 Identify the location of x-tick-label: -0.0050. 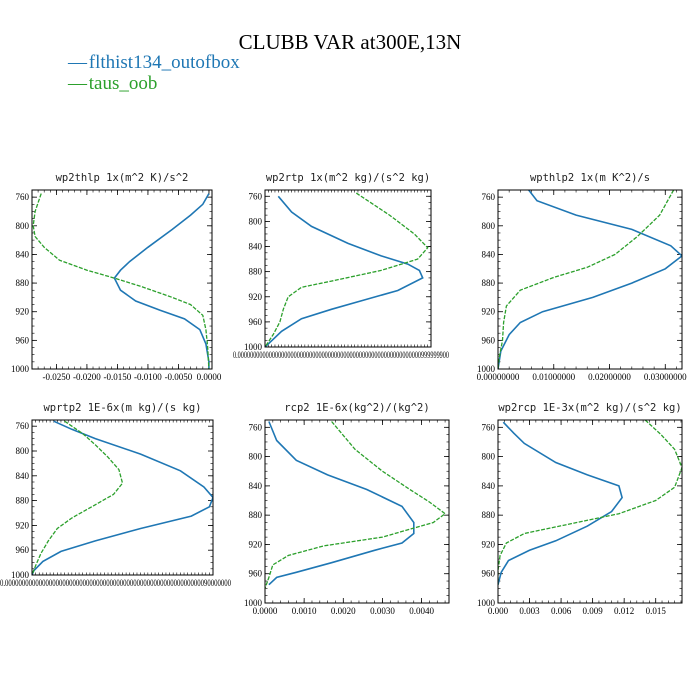
(179, 377).